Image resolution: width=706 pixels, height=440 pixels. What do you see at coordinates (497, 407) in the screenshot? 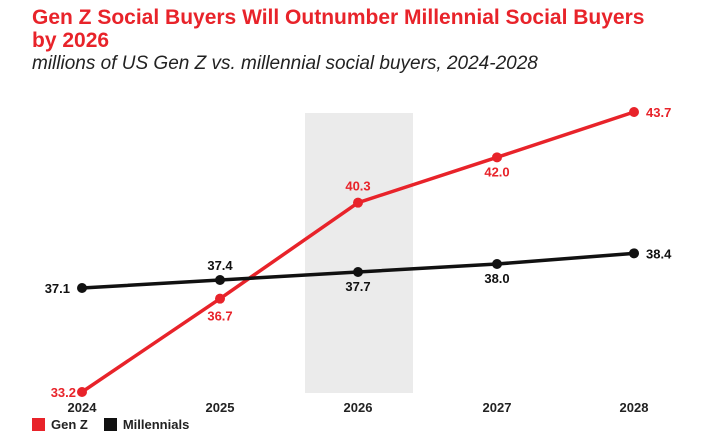
I see `x-tick-label-2027: 2027` at bounding box center [497, 407].